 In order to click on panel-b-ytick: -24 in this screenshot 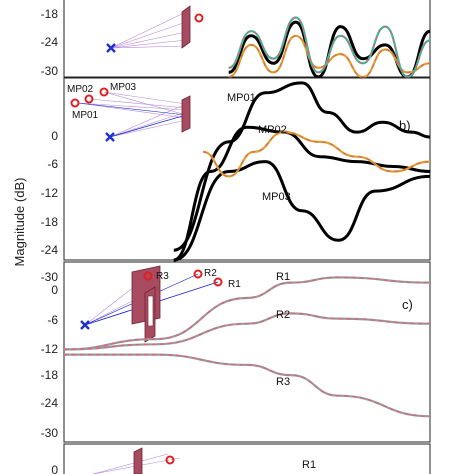, I will do `click(50, 250)`.